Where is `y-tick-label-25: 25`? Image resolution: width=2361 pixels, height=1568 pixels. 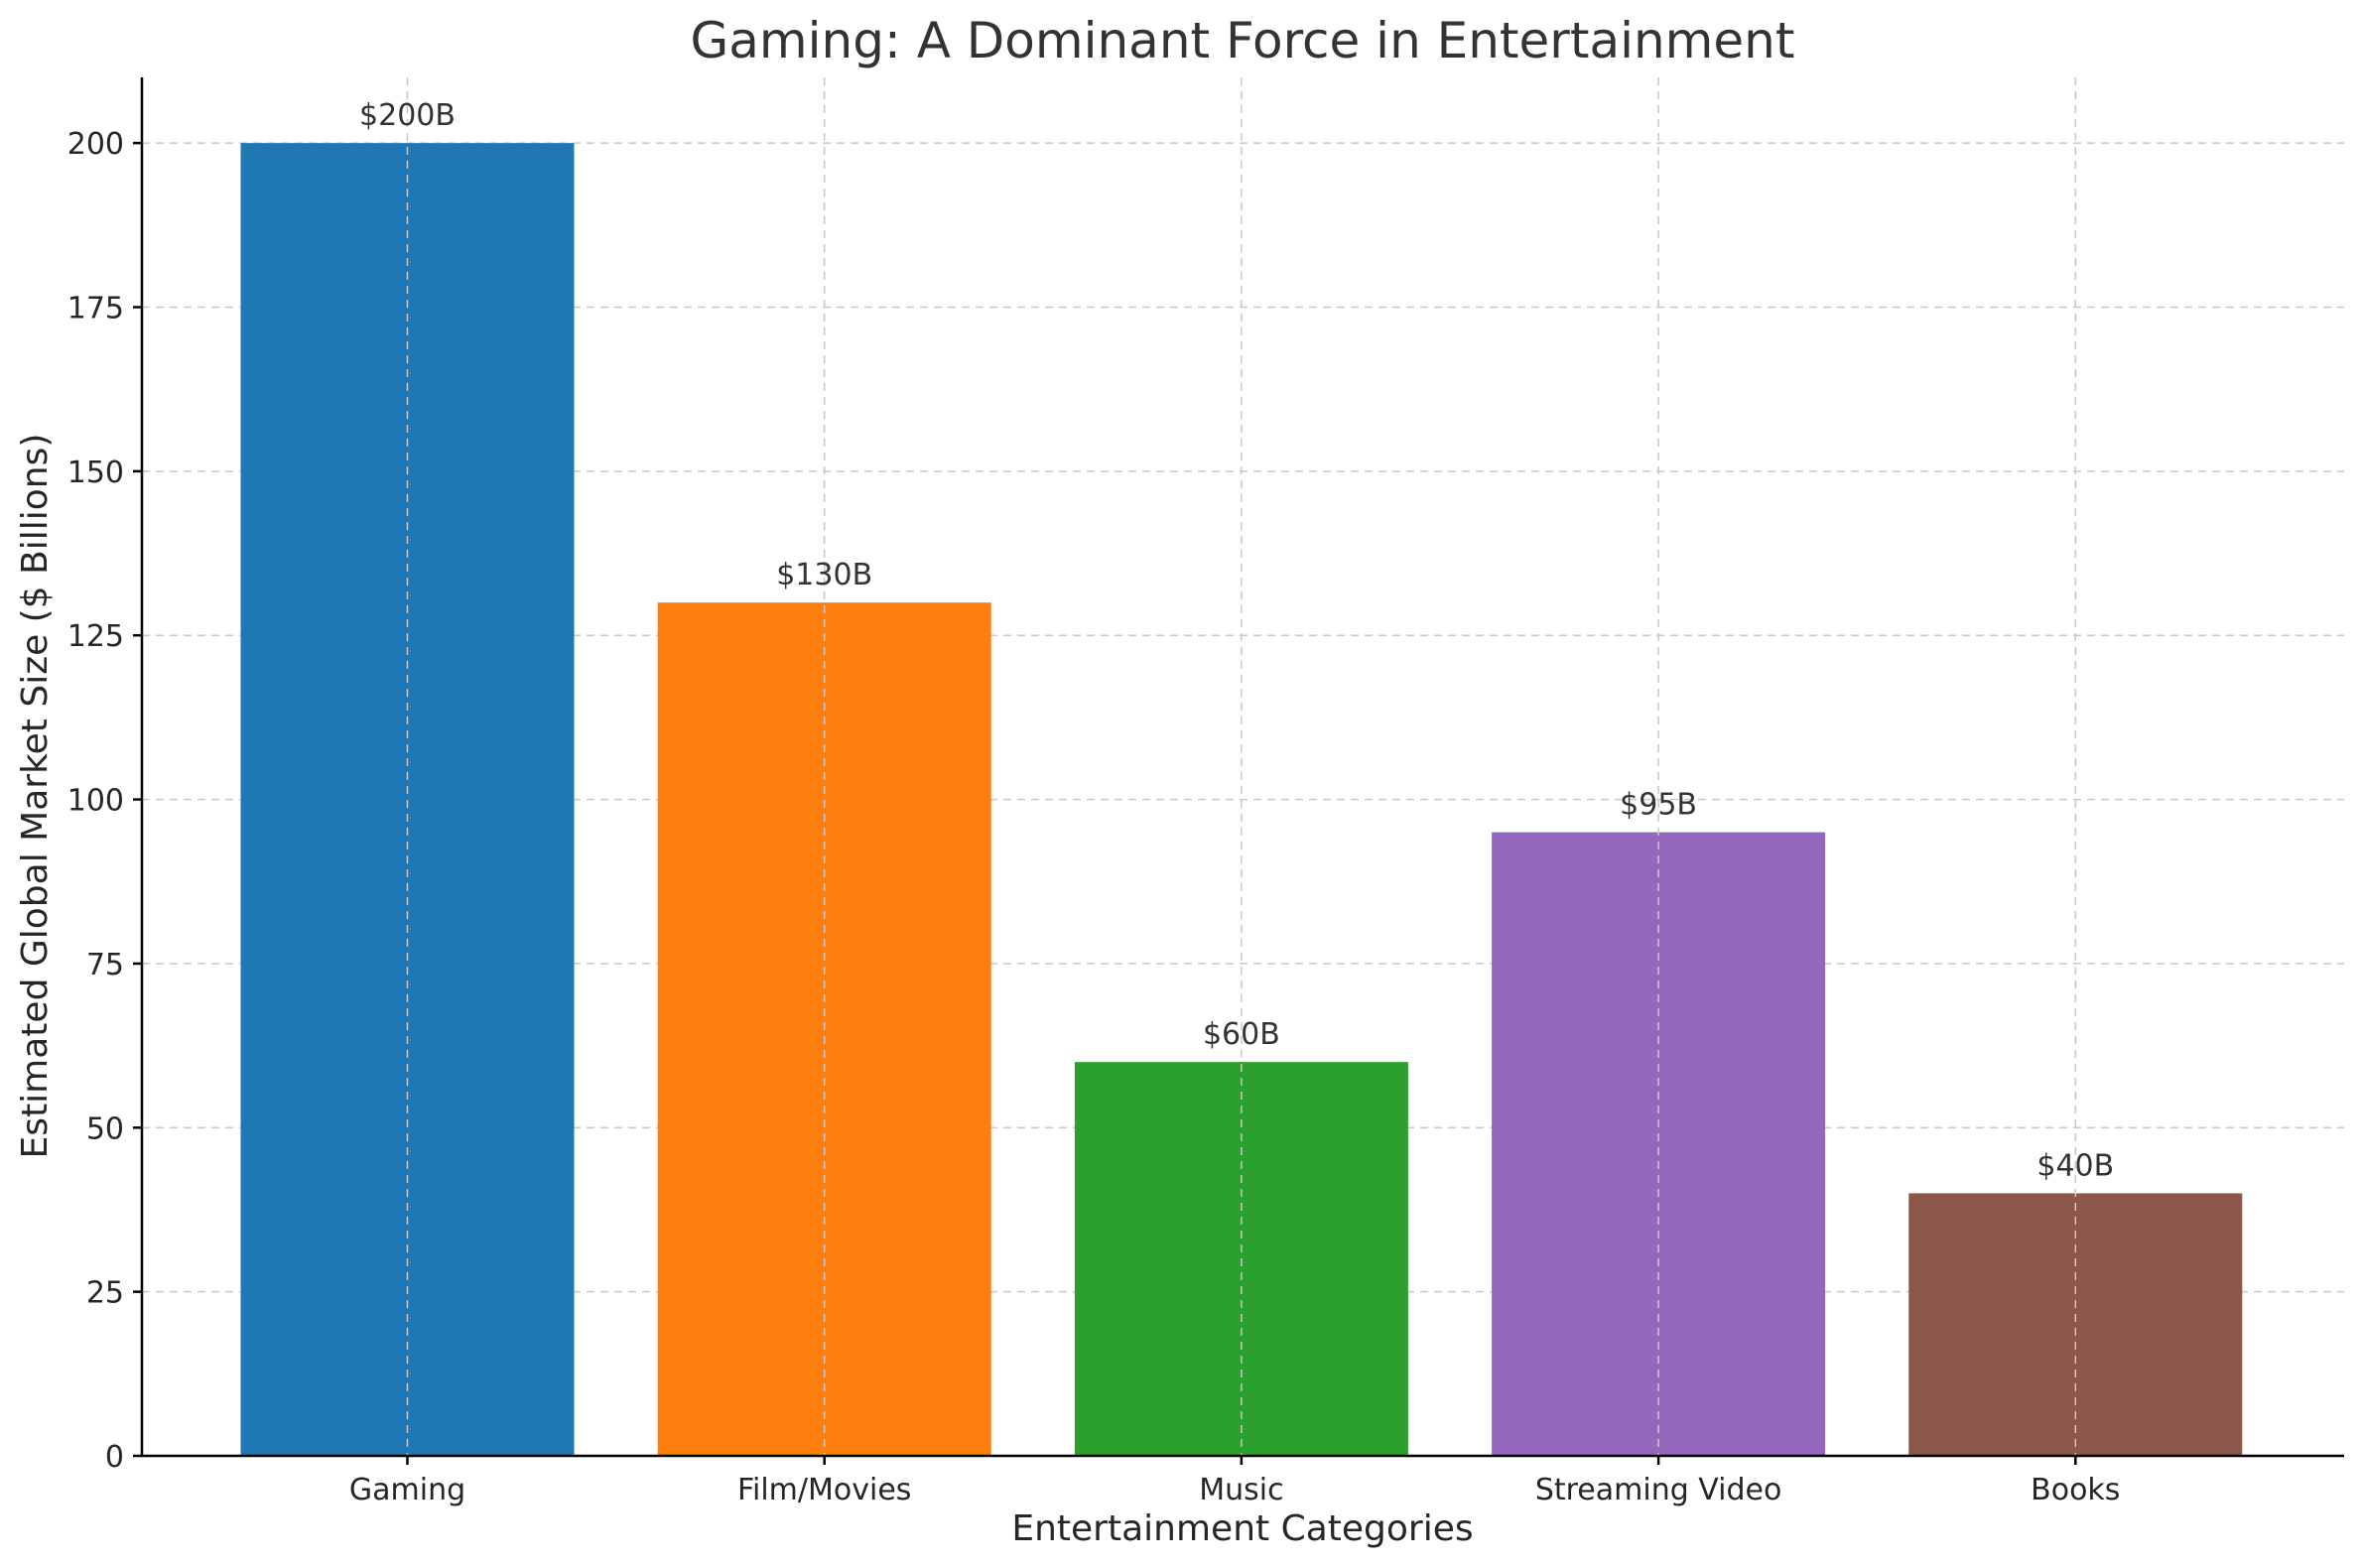 y-tick-label-25: 25 is located at coordinates (105, 1293).